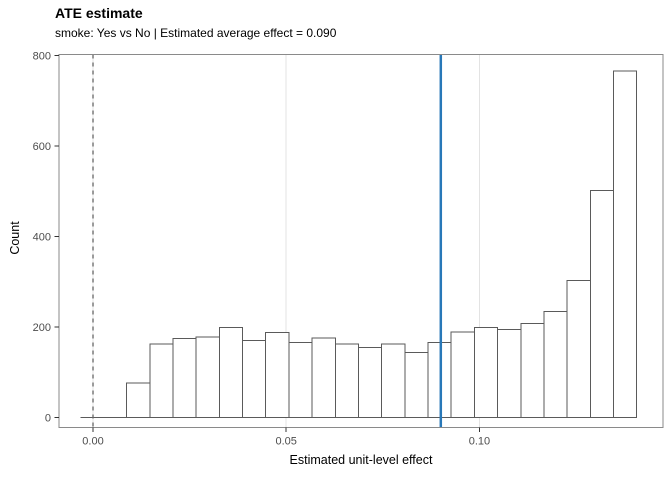 This screenshot has width=672, height=480. I want to click on y-axis-title: Count, so click(15, 238).